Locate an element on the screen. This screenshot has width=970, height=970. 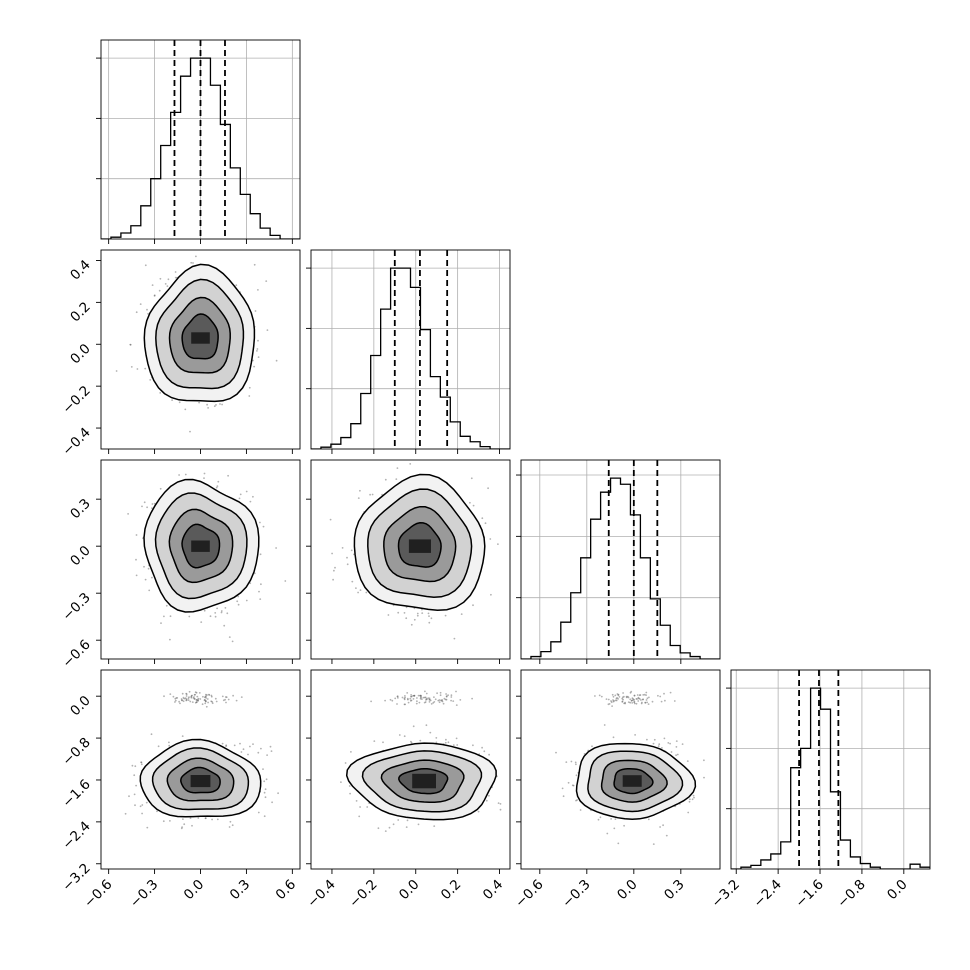
panel-frame is located at coordinates (410, 349).